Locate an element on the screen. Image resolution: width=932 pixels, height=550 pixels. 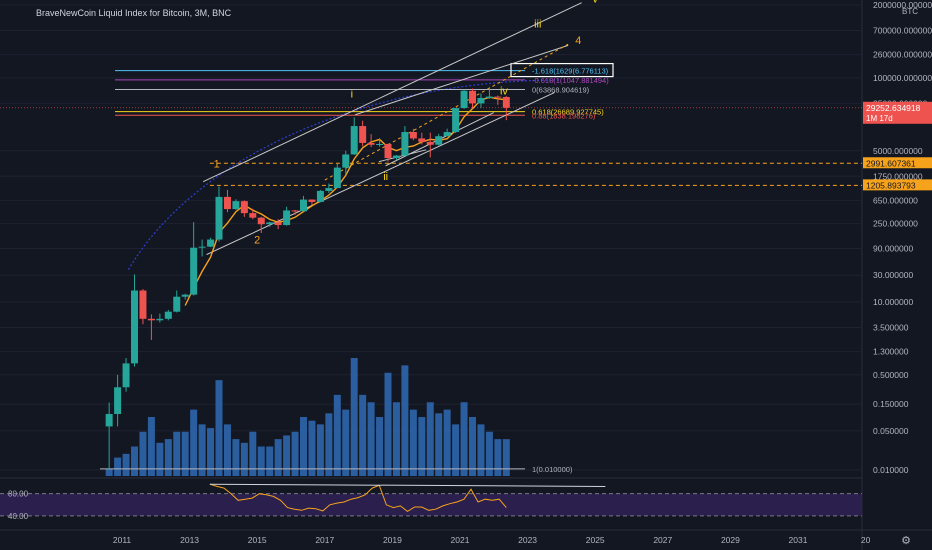
dashed-channel is located at coordinates (446, 112).